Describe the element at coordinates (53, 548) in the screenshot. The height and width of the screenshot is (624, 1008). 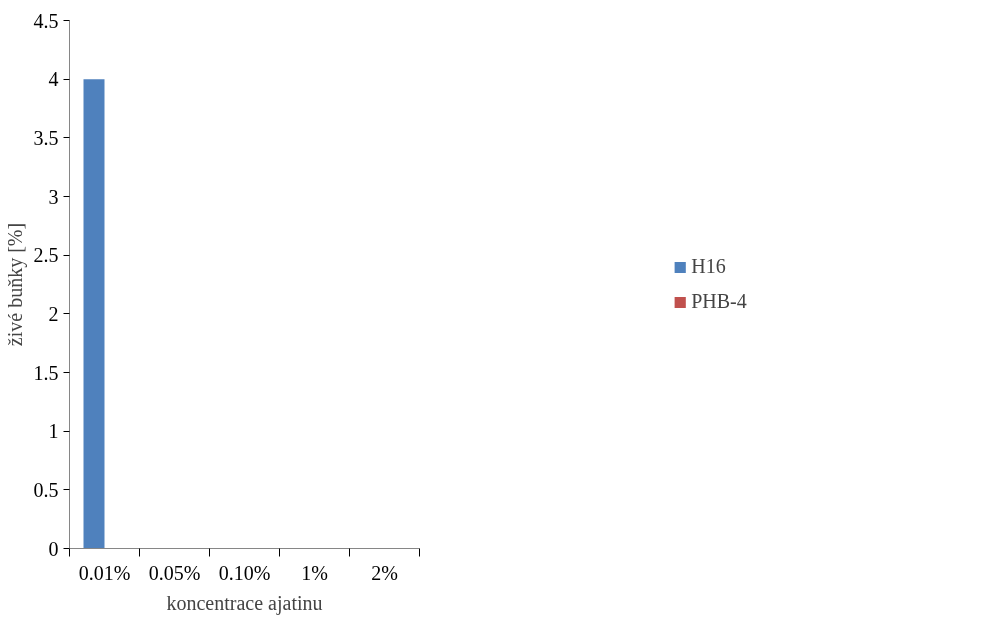
I see `y-tick-label: 0` at that location.